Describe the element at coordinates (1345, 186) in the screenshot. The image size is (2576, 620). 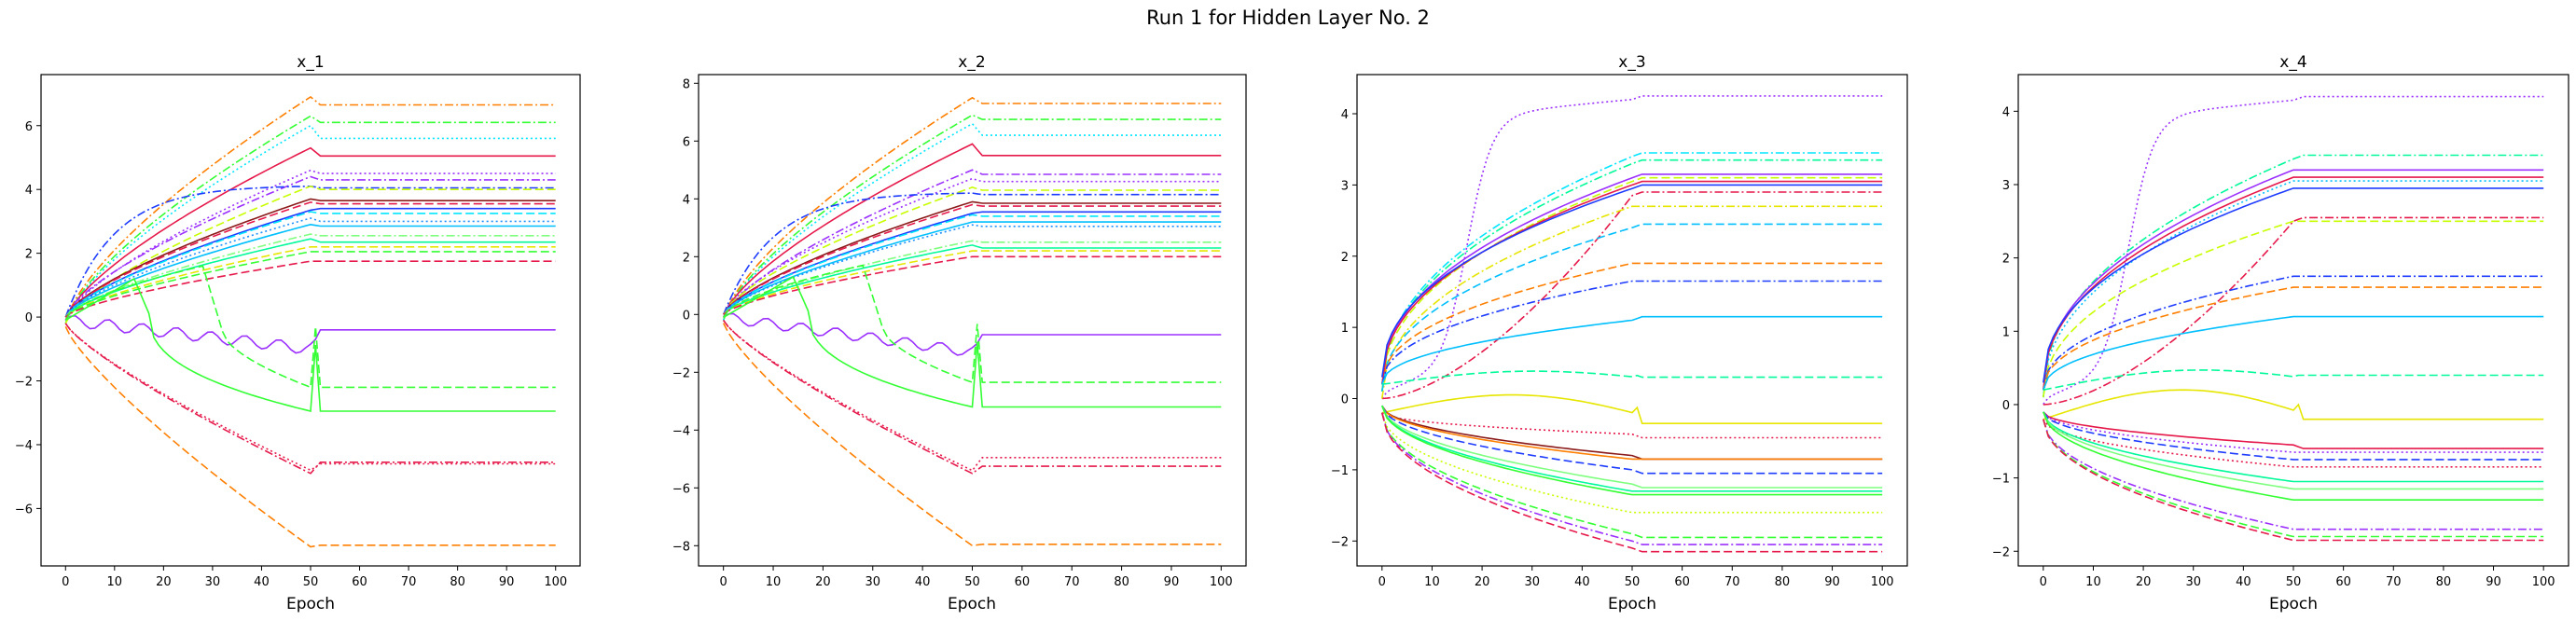
I see `y-tick-label: 3` at that location.